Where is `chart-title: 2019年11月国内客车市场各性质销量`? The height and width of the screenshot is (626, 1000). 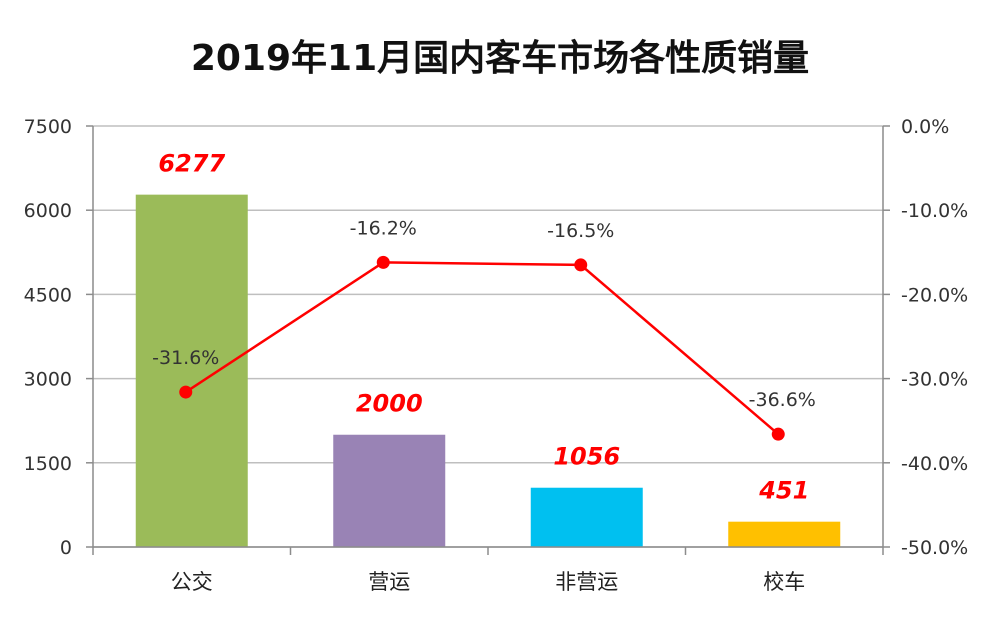
chart-title: 2019年11月国内客车市场各性质销量 is located at coordinates (500, 58).